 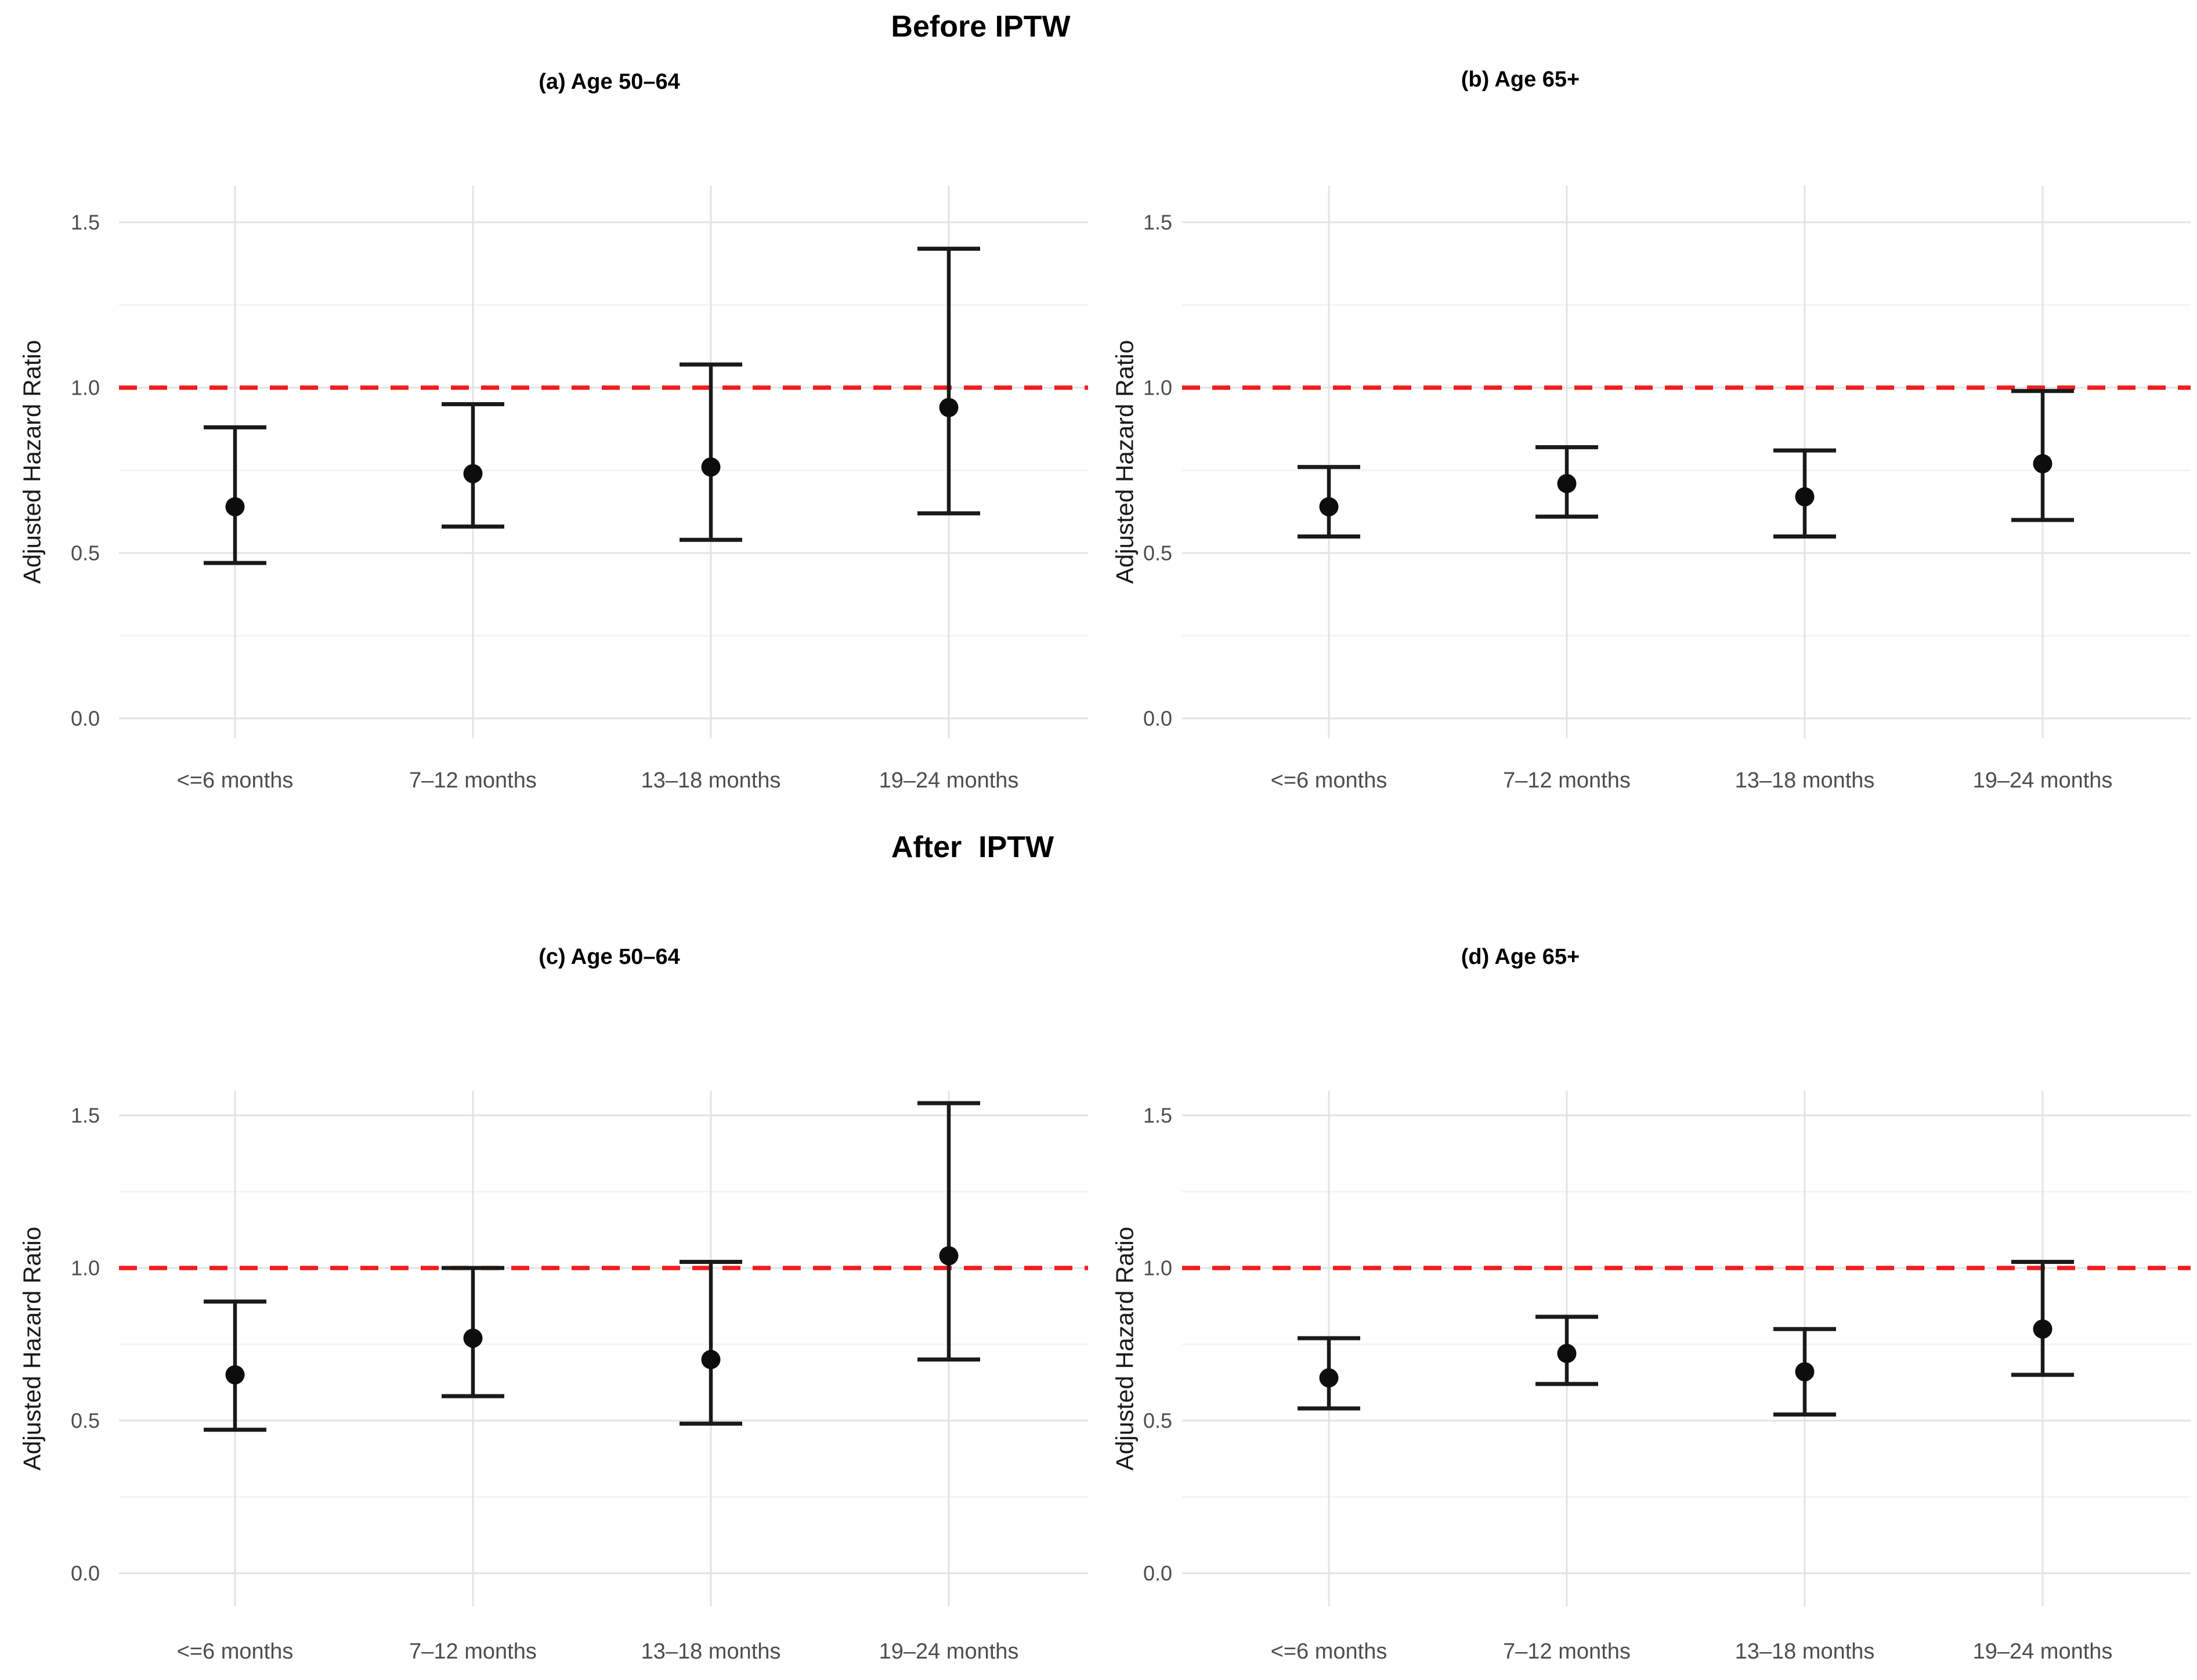 What do you see at coordinates (1520, 79) in the screenshot?
I see `panel-b-subtitle: (b) Age 65+` at bounding box center [1520, 79].